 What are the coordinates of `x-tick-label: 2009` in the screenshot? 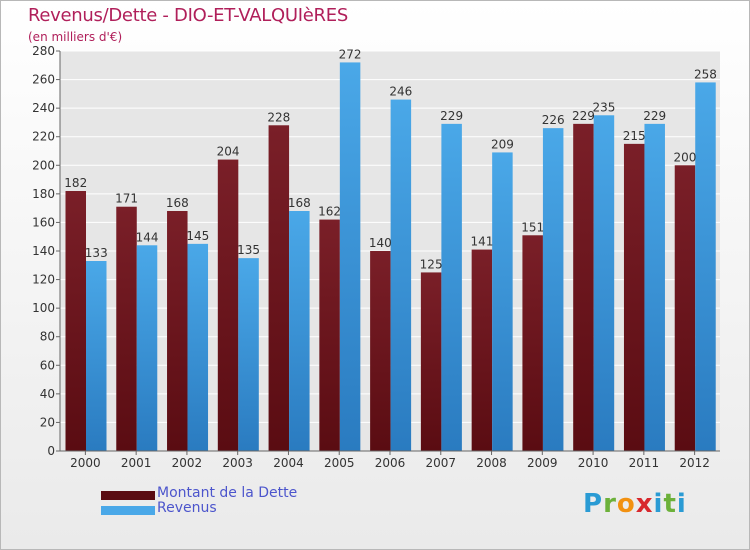 It's located at (542, 463).